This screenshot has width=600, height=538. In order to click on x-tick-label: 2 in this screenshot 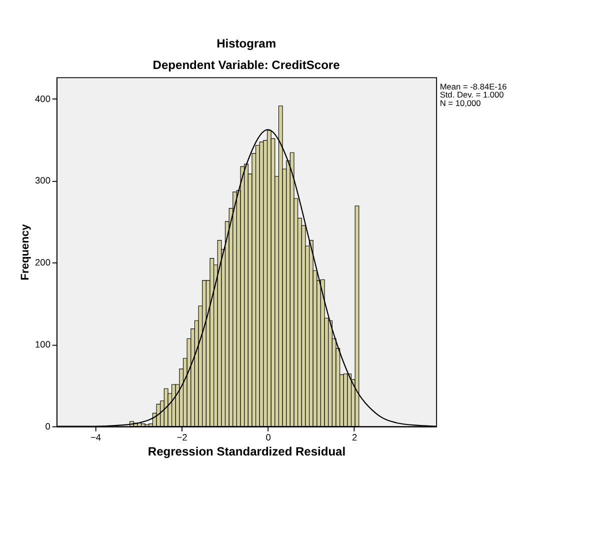, I will do `click(355, 437)`.